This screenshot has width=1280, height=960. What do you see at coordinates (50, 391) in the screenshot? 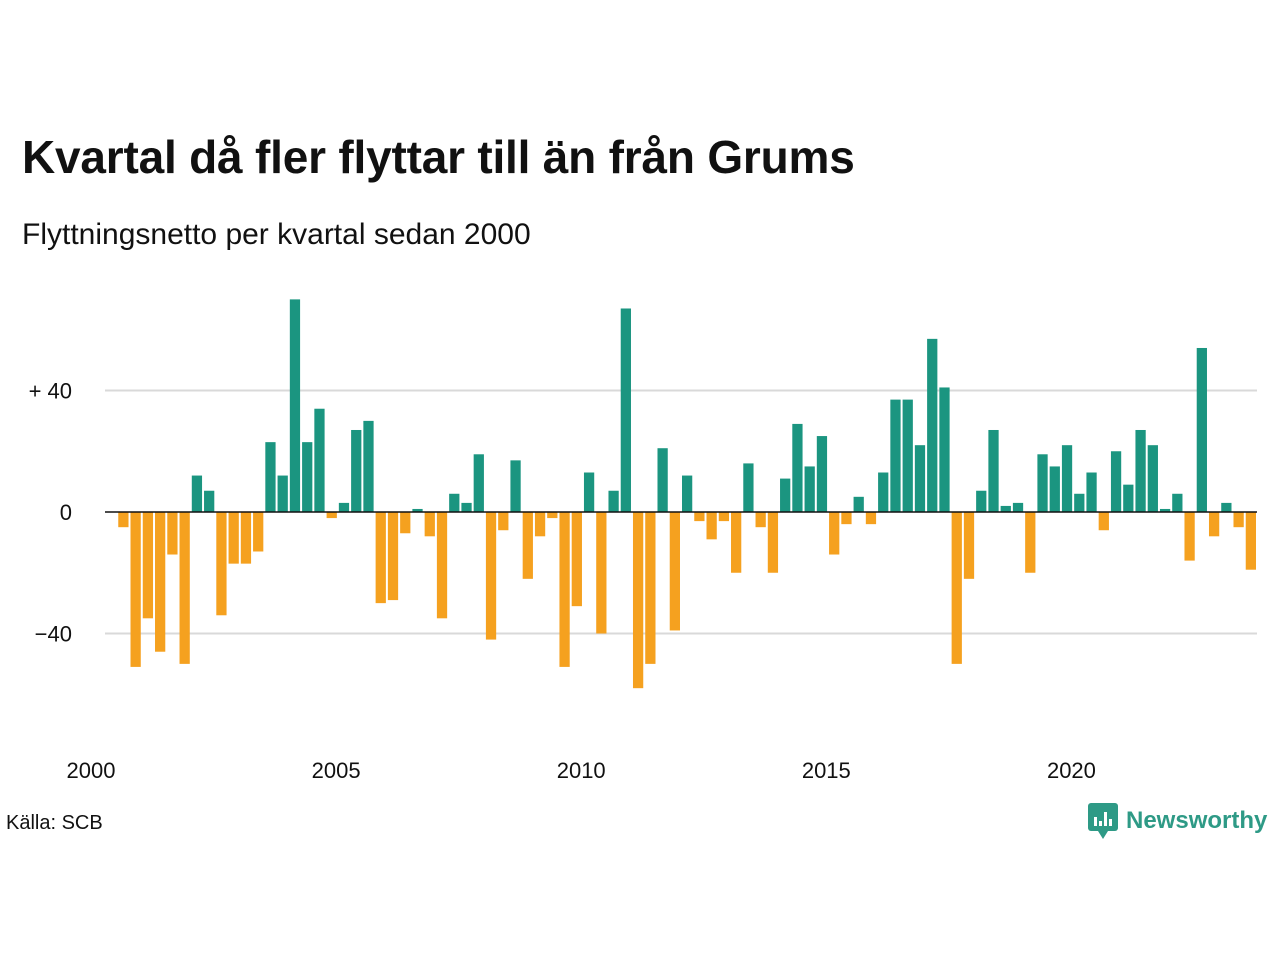
I see `y-tick-label: + 40` at bounding box center [50, 391].